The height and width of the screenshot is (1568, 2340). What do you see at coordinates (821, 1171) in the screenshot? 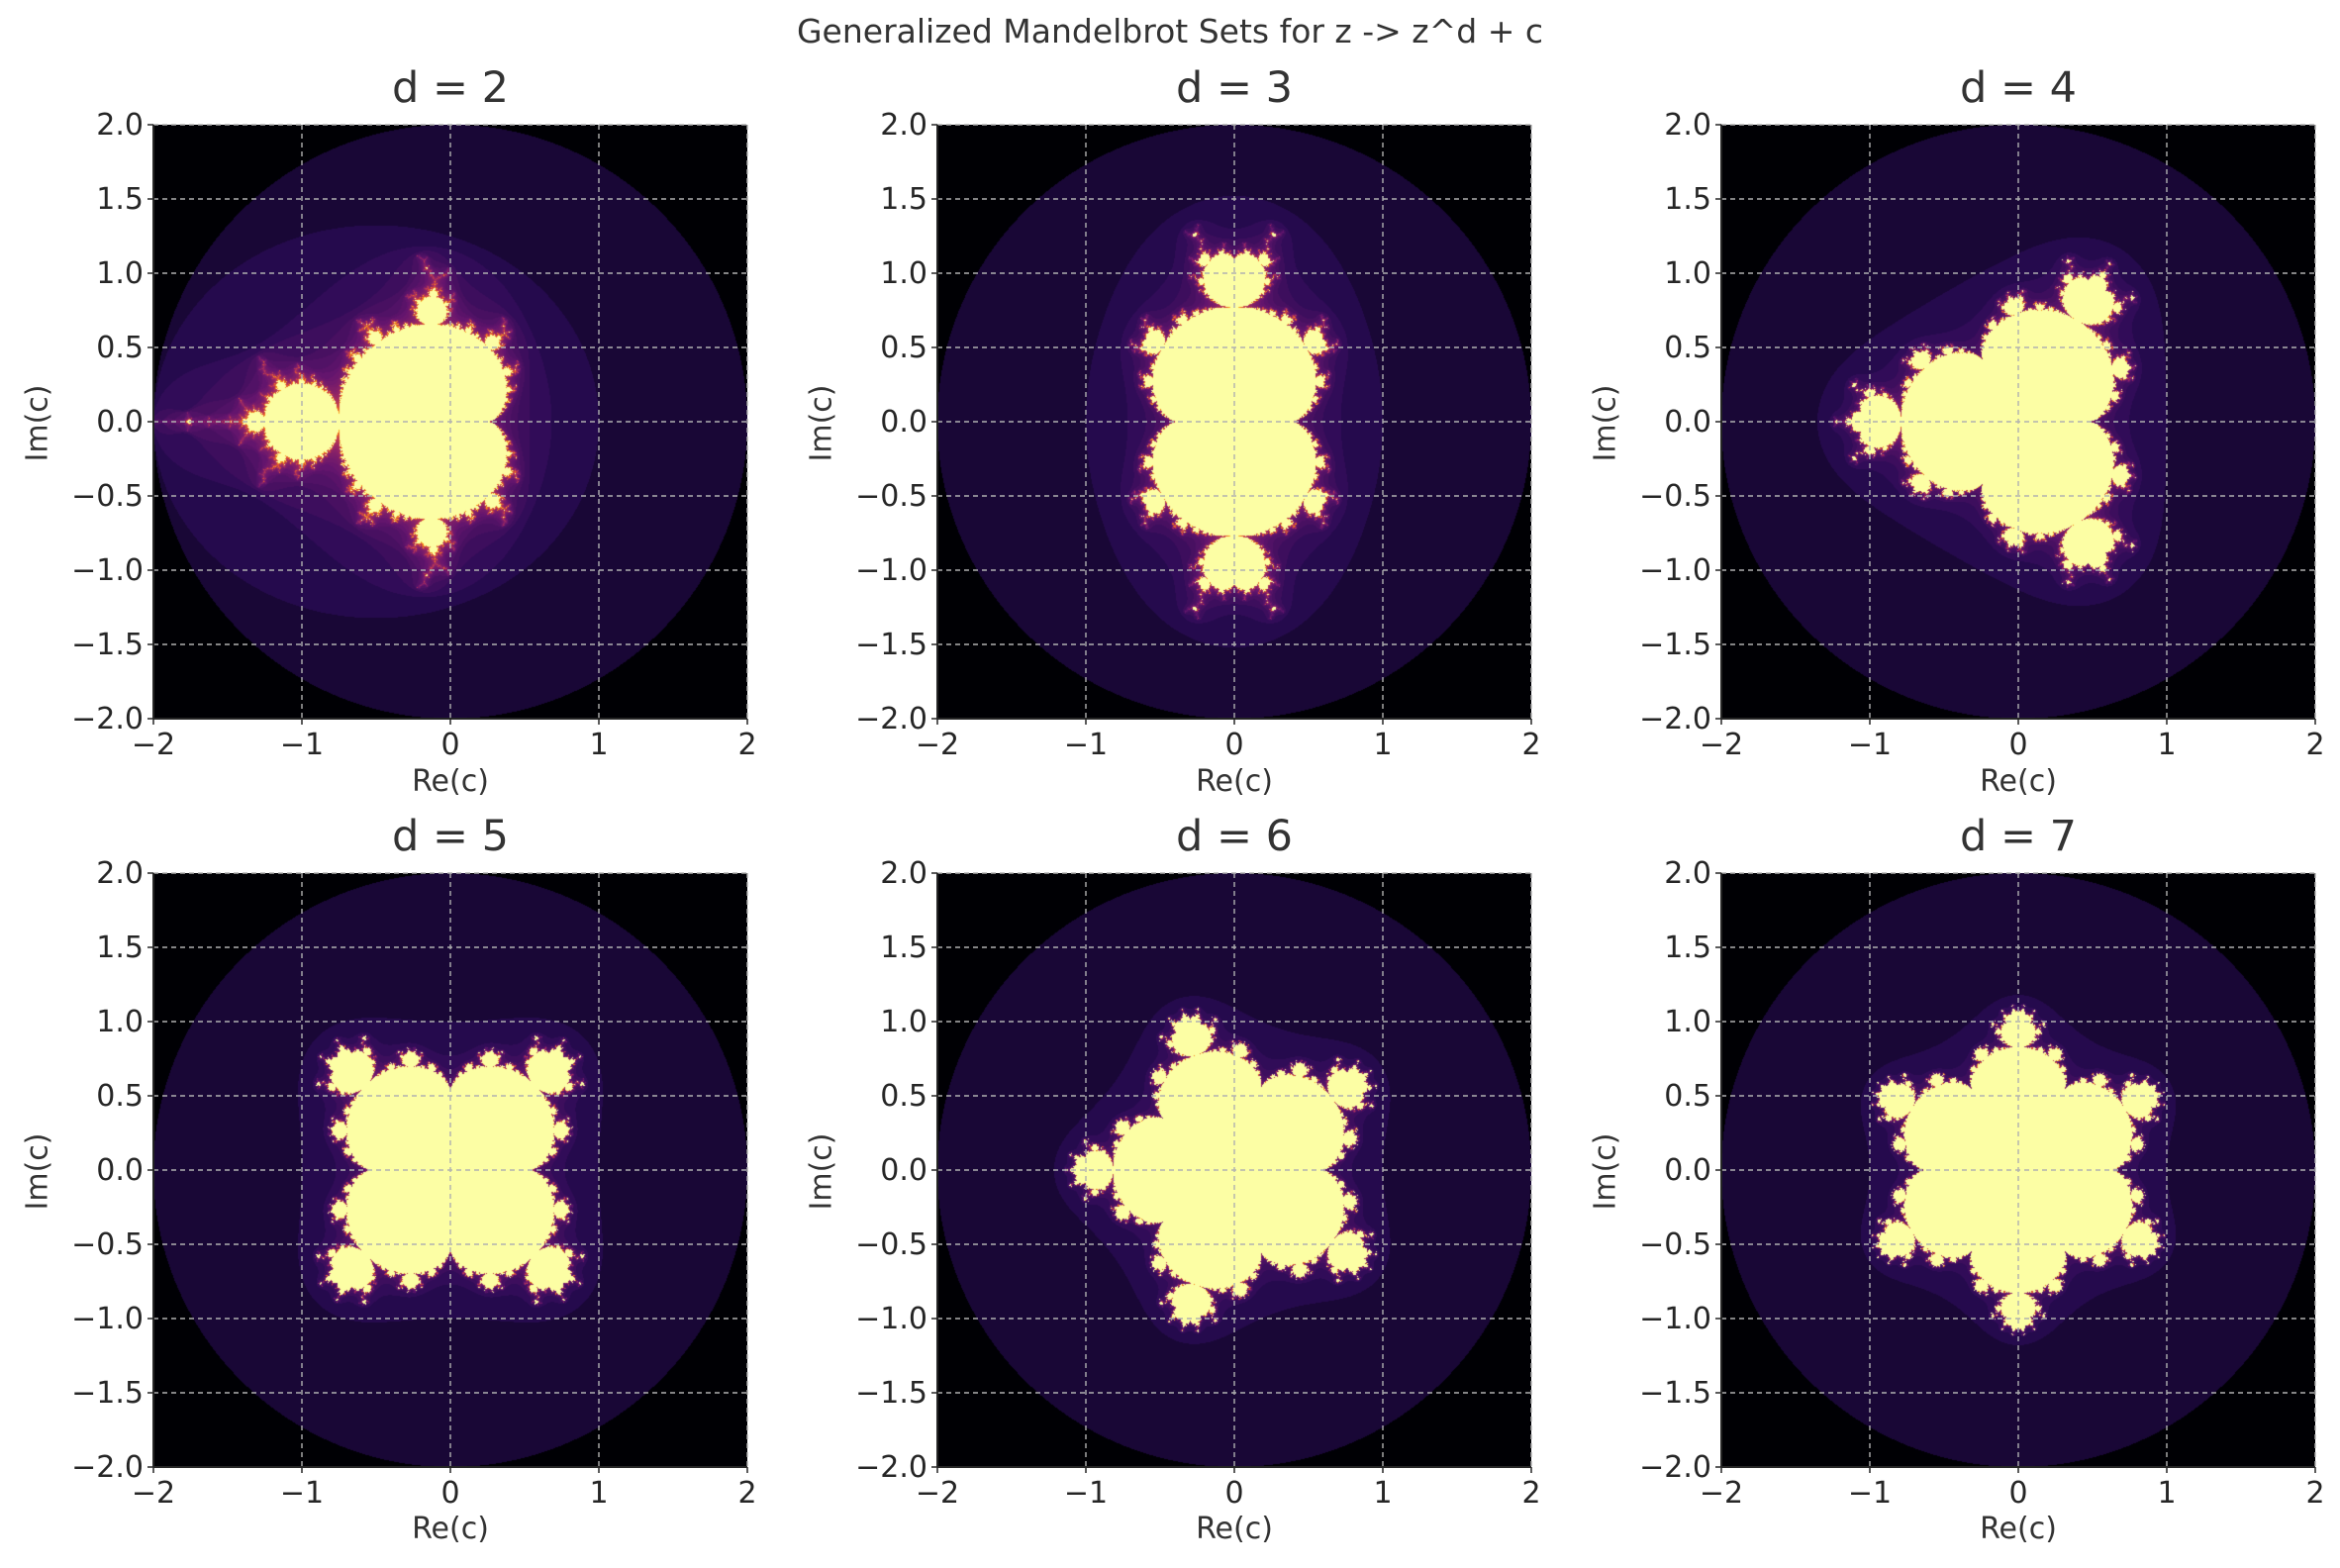
I see `ylabel-d6: Im(c)` at bounding box center [821, 1171].